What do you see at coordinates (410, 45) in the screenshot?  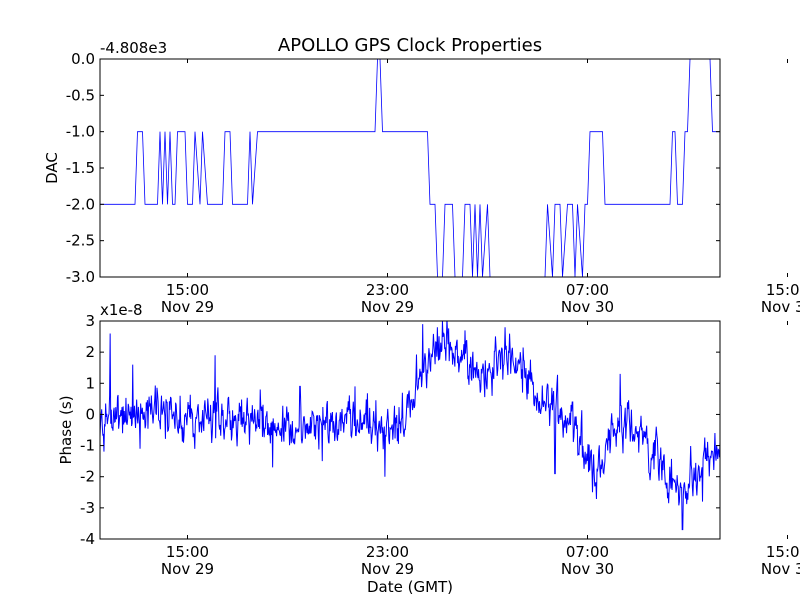 I see `chart-title: APOLLO GPS Clock Properties` at bounding box center [410, 45].